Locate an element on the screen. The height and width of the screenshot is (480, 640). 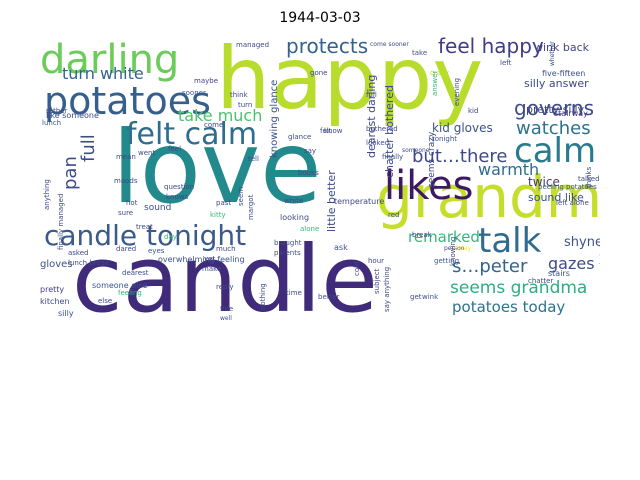
word-felt: felt is located at coordinates (326, 131).